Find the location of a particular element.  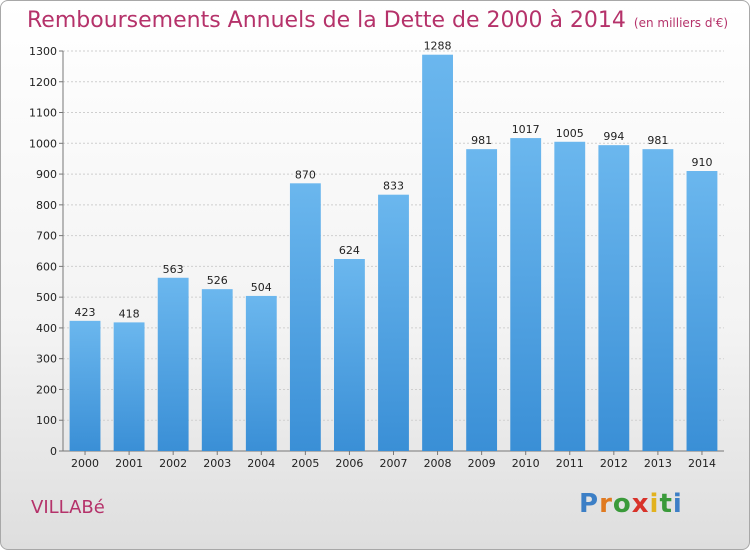

y-tick-label: 300 is located at coordinates (46, 359).